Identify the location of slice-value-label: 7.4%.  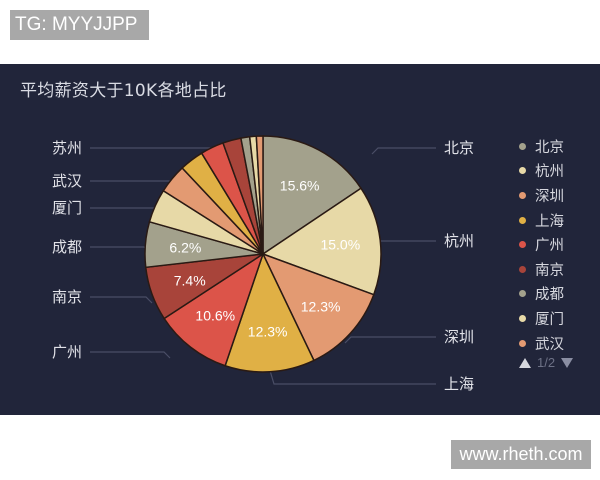
(190, 280).